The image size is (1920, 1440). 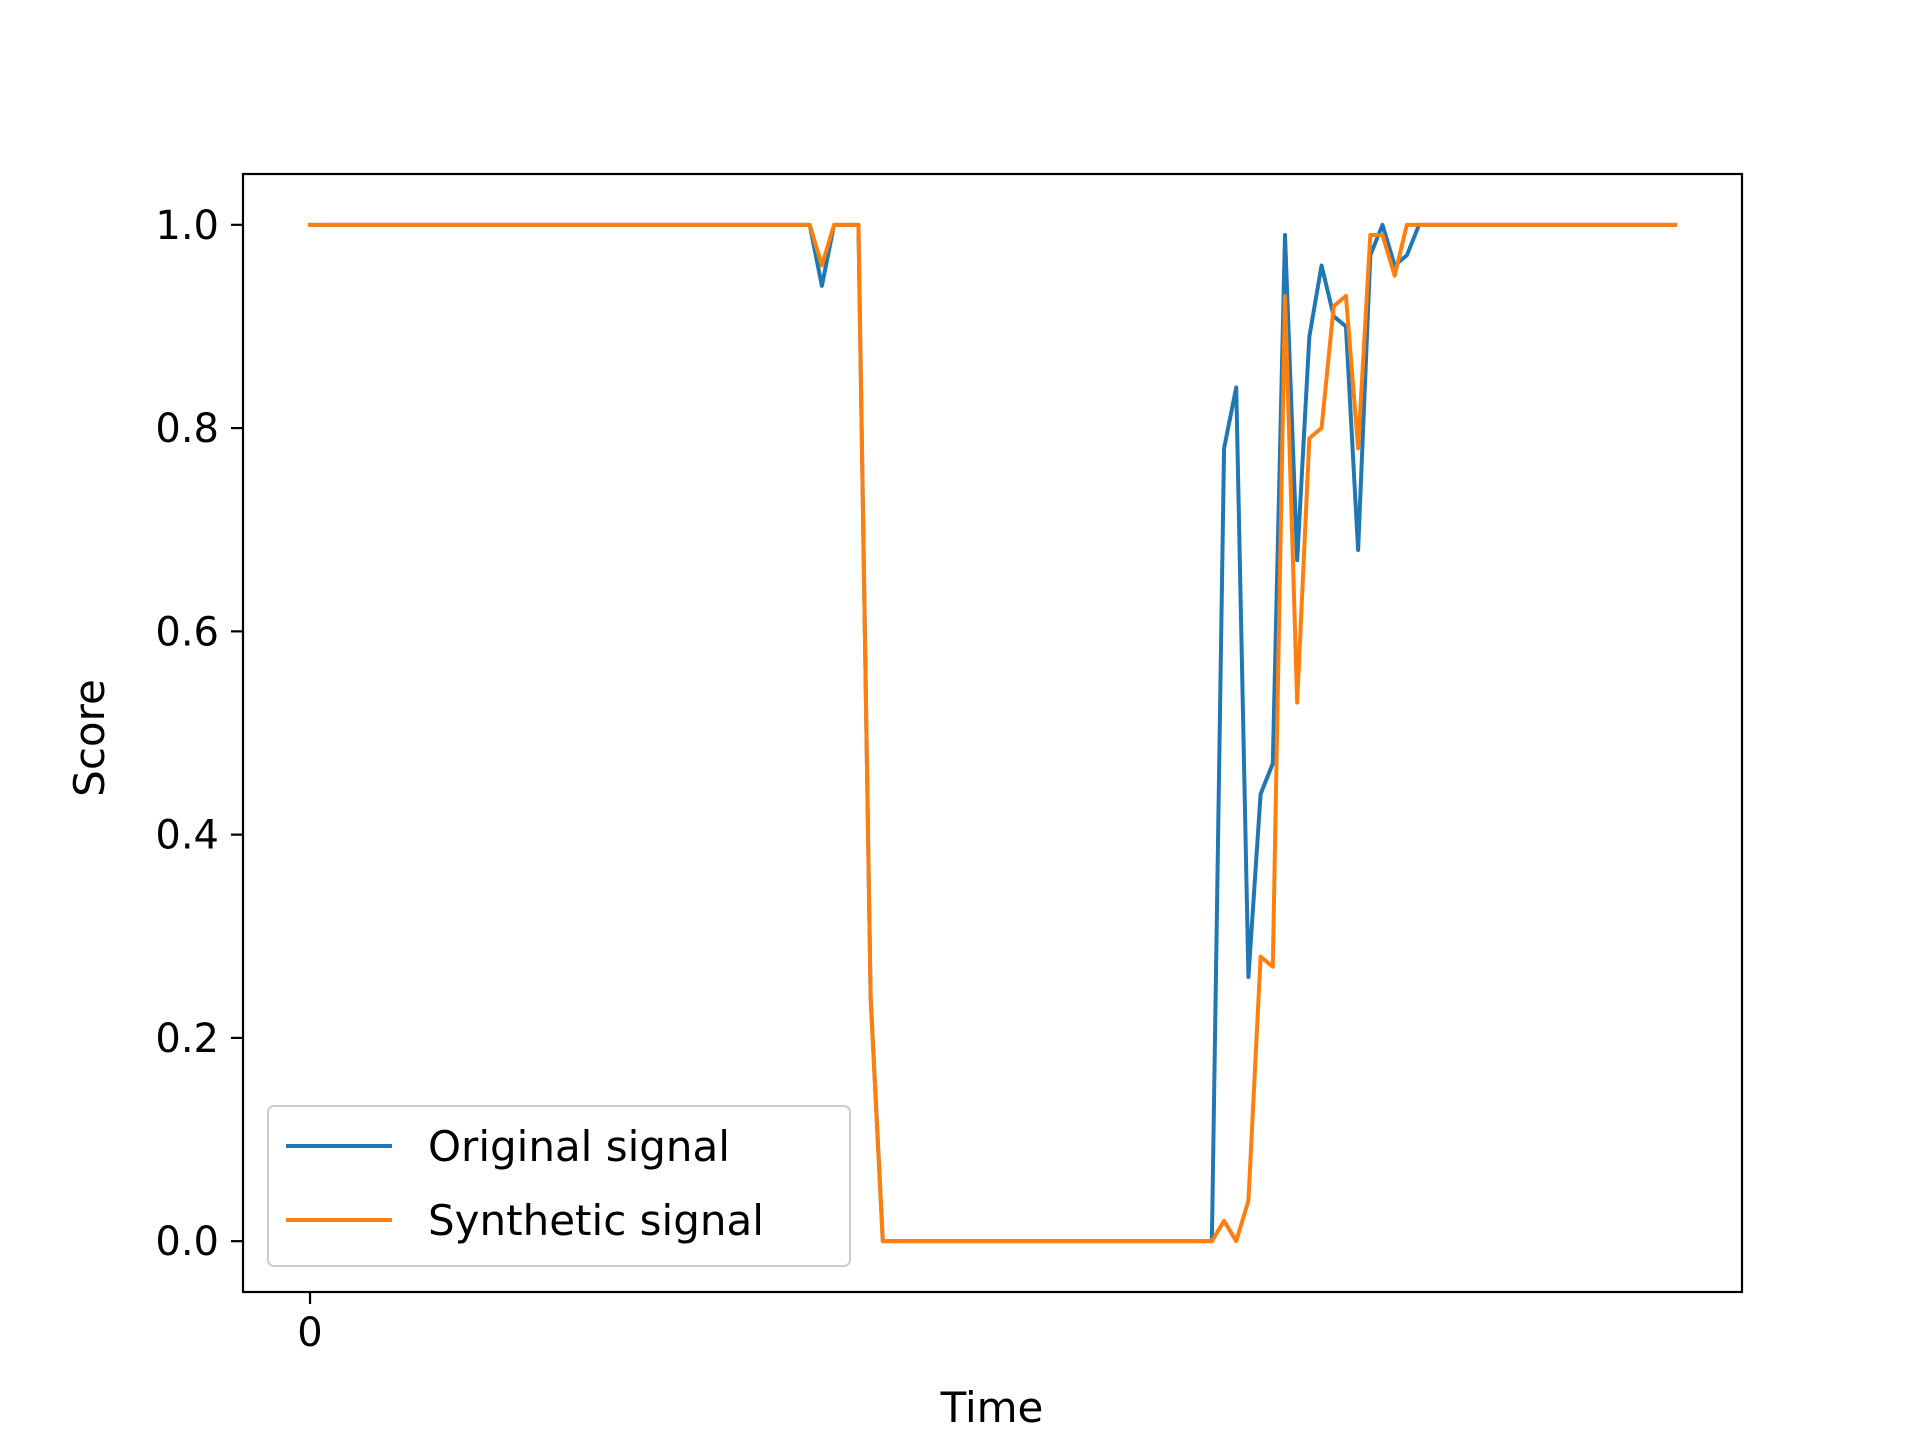 What do you see at coordinates (187, 836) in the screenshot?
I see `y-tick-label: 0.4` at bounding box center [187, 836].